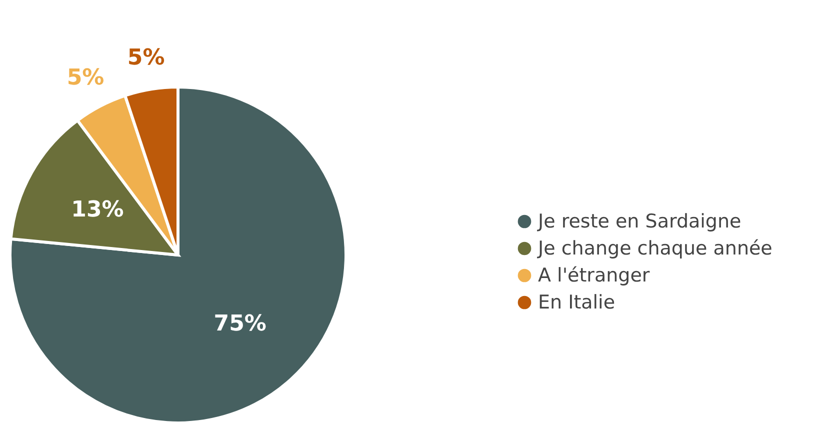 The width and height of the screenshot is (824, 425). I want to click on legend-label: Je change chaque année, so click(654, 249).